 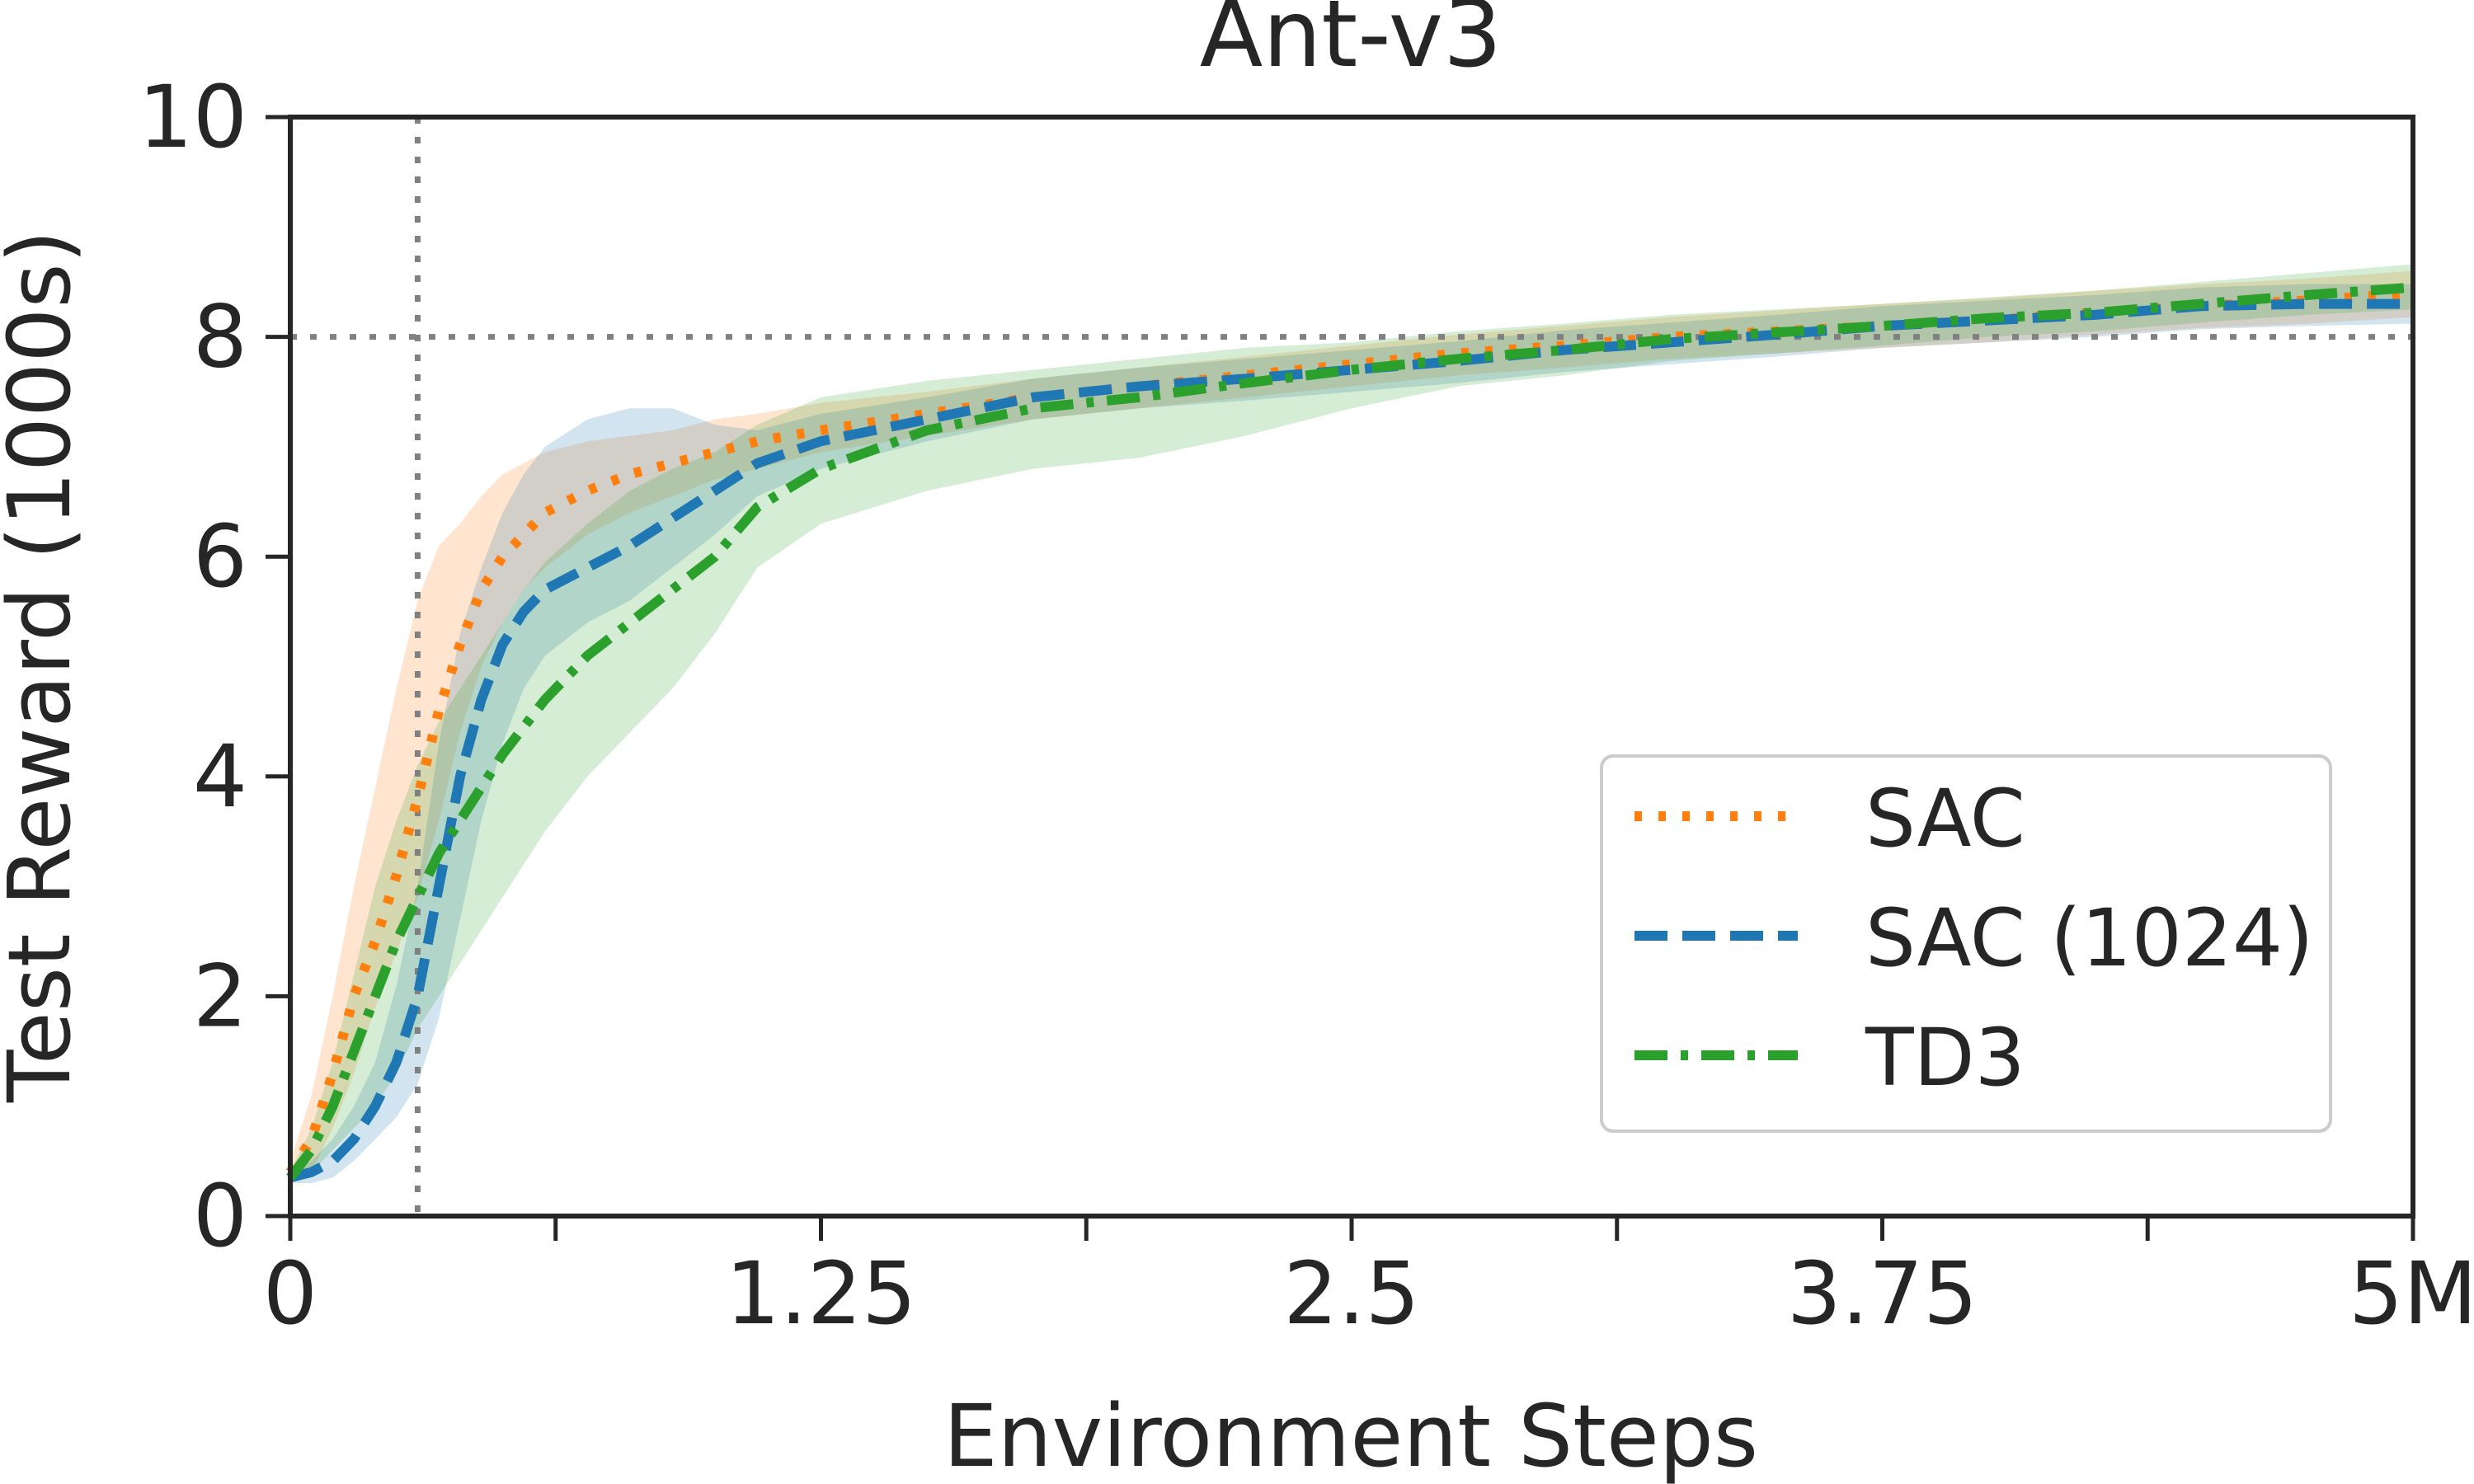 What do you see at coordinates (45, 666) in the screenshot?
I see `y-axis-label: Test Reward (1000s)` at bounding box center [45, 666].